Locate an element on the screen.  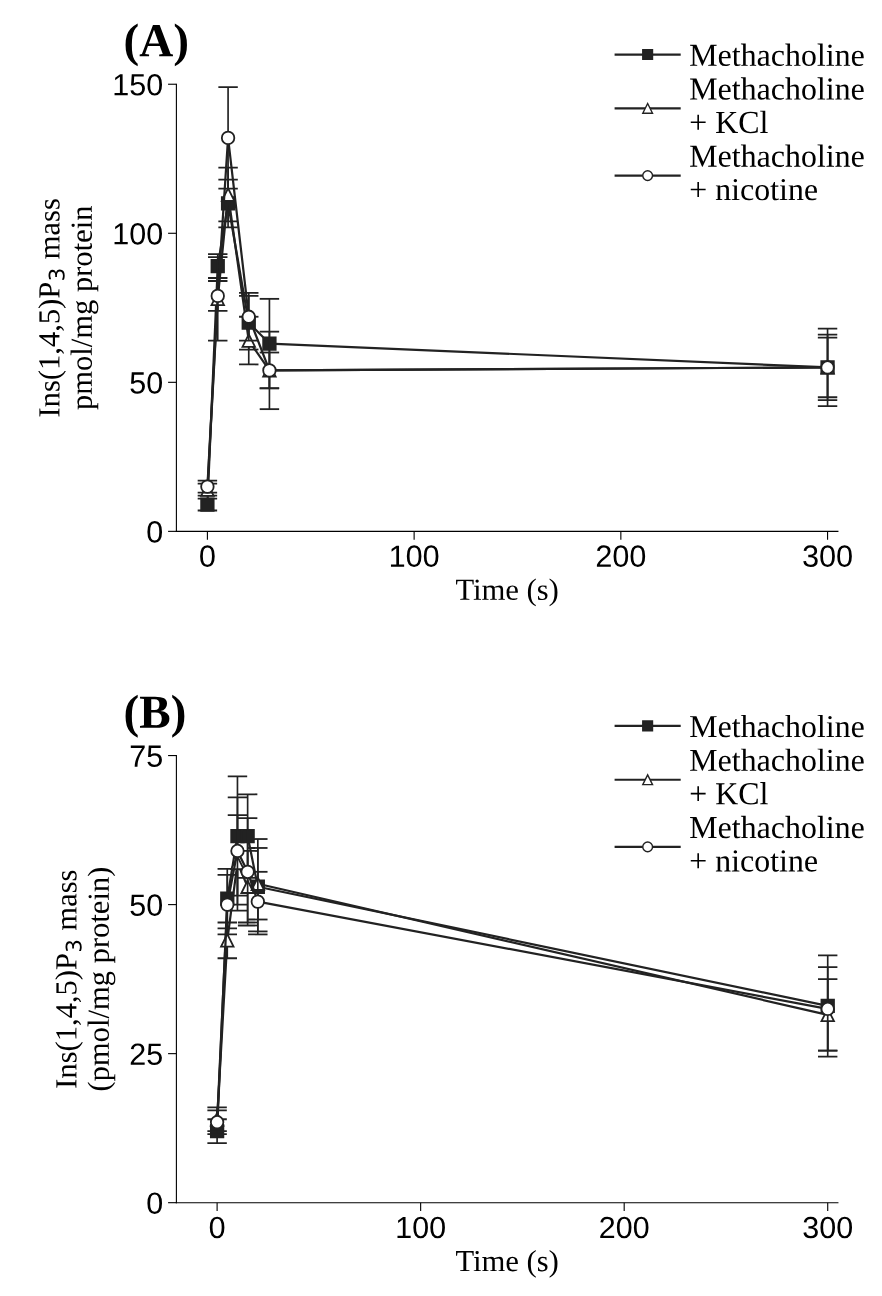
y-tick-label: 75 is located at coordinates (146, 756).